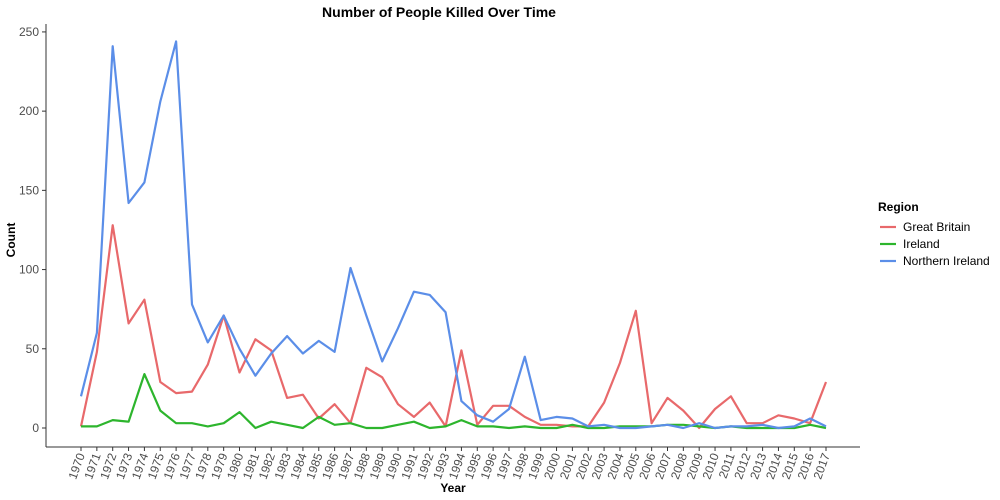 Image resolution: width=1000 pixels, height=500 pixels. Describe the element at coordinates (453, 488) in the screenshot. I see `x-axis-title: Year` at that location.